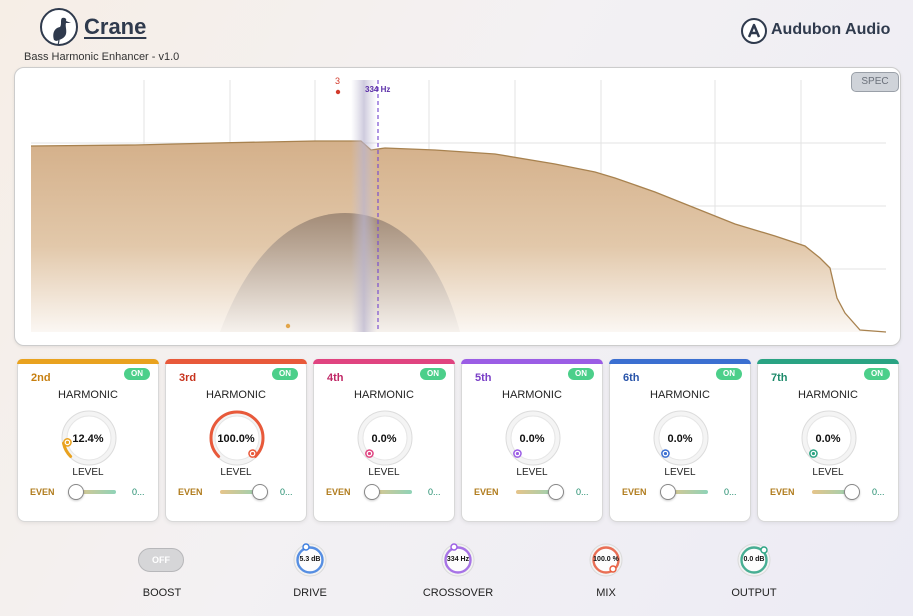  Describe the element at coordinates (288, 326) in the screenshot. I see `level-marker` at that location.